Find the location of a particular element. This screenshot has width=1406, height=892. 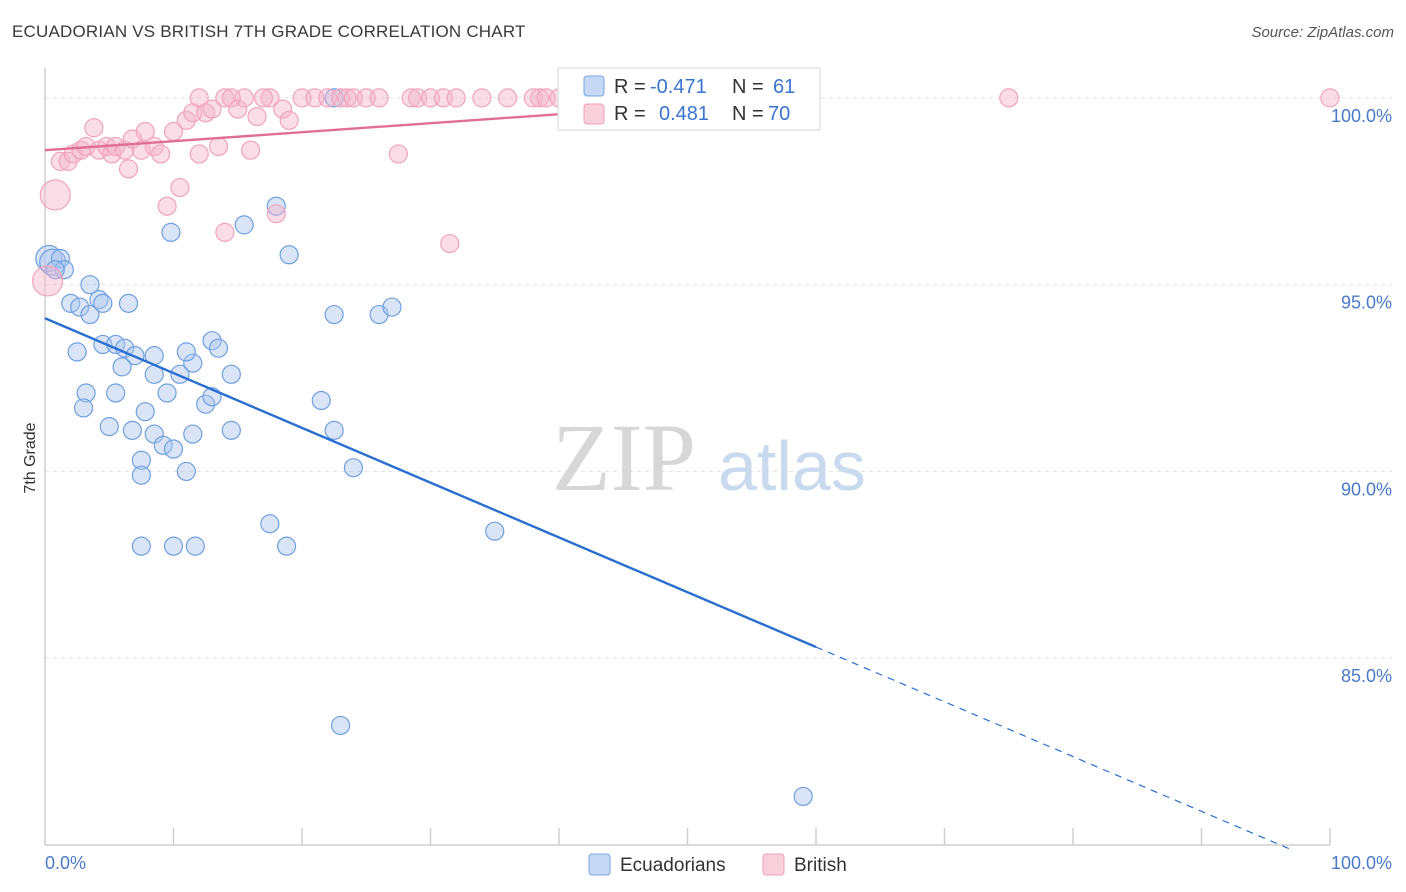

r-label-ecuadorians: R = is located at coordinates (630, 87).